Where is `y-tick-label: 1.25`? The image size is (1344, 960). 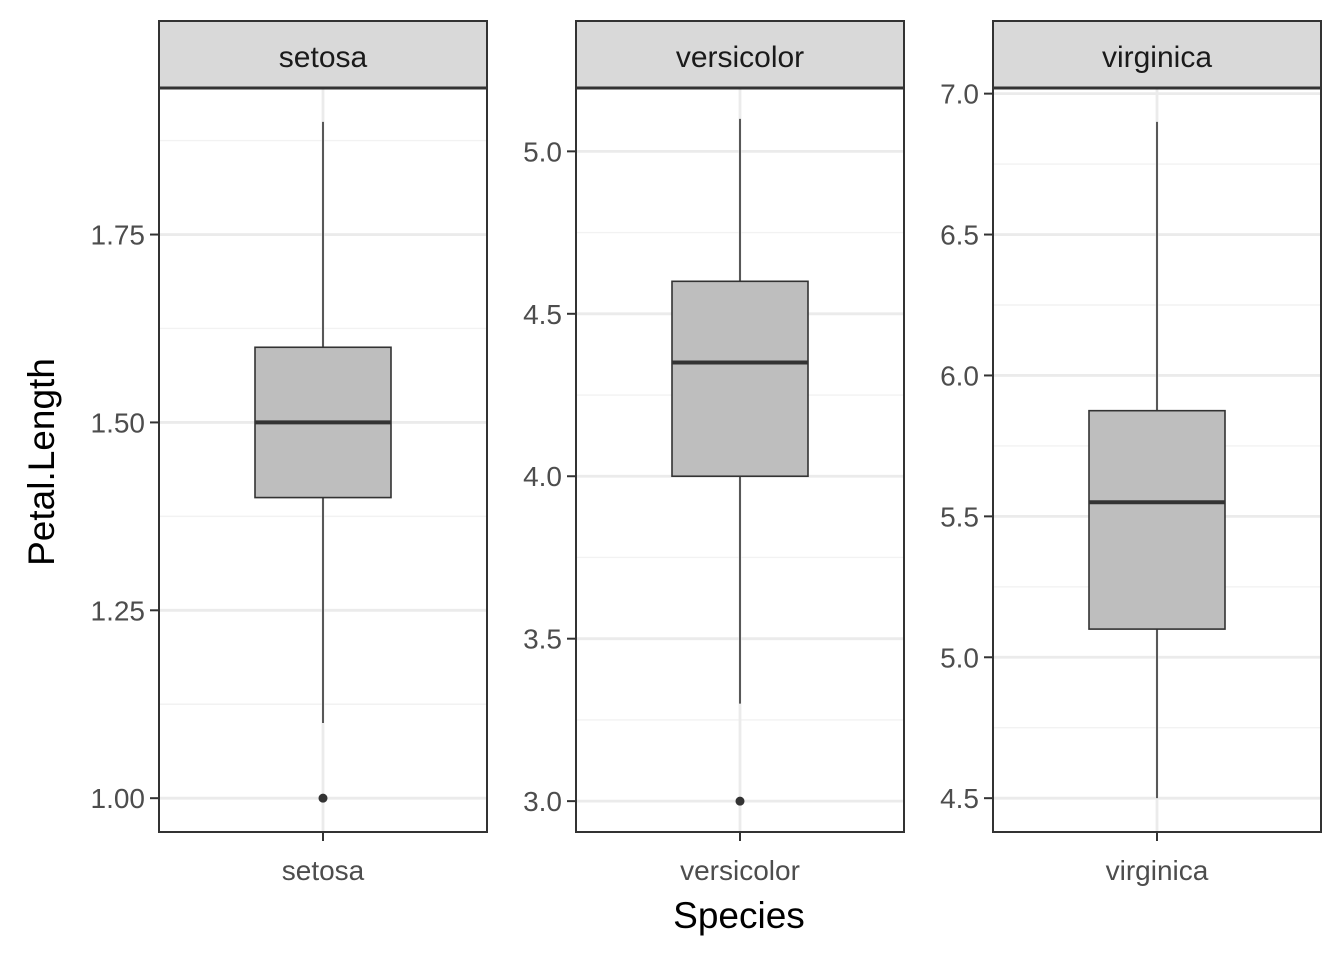 y-tick-label: 1.25 is located at coordinates (118, 610).